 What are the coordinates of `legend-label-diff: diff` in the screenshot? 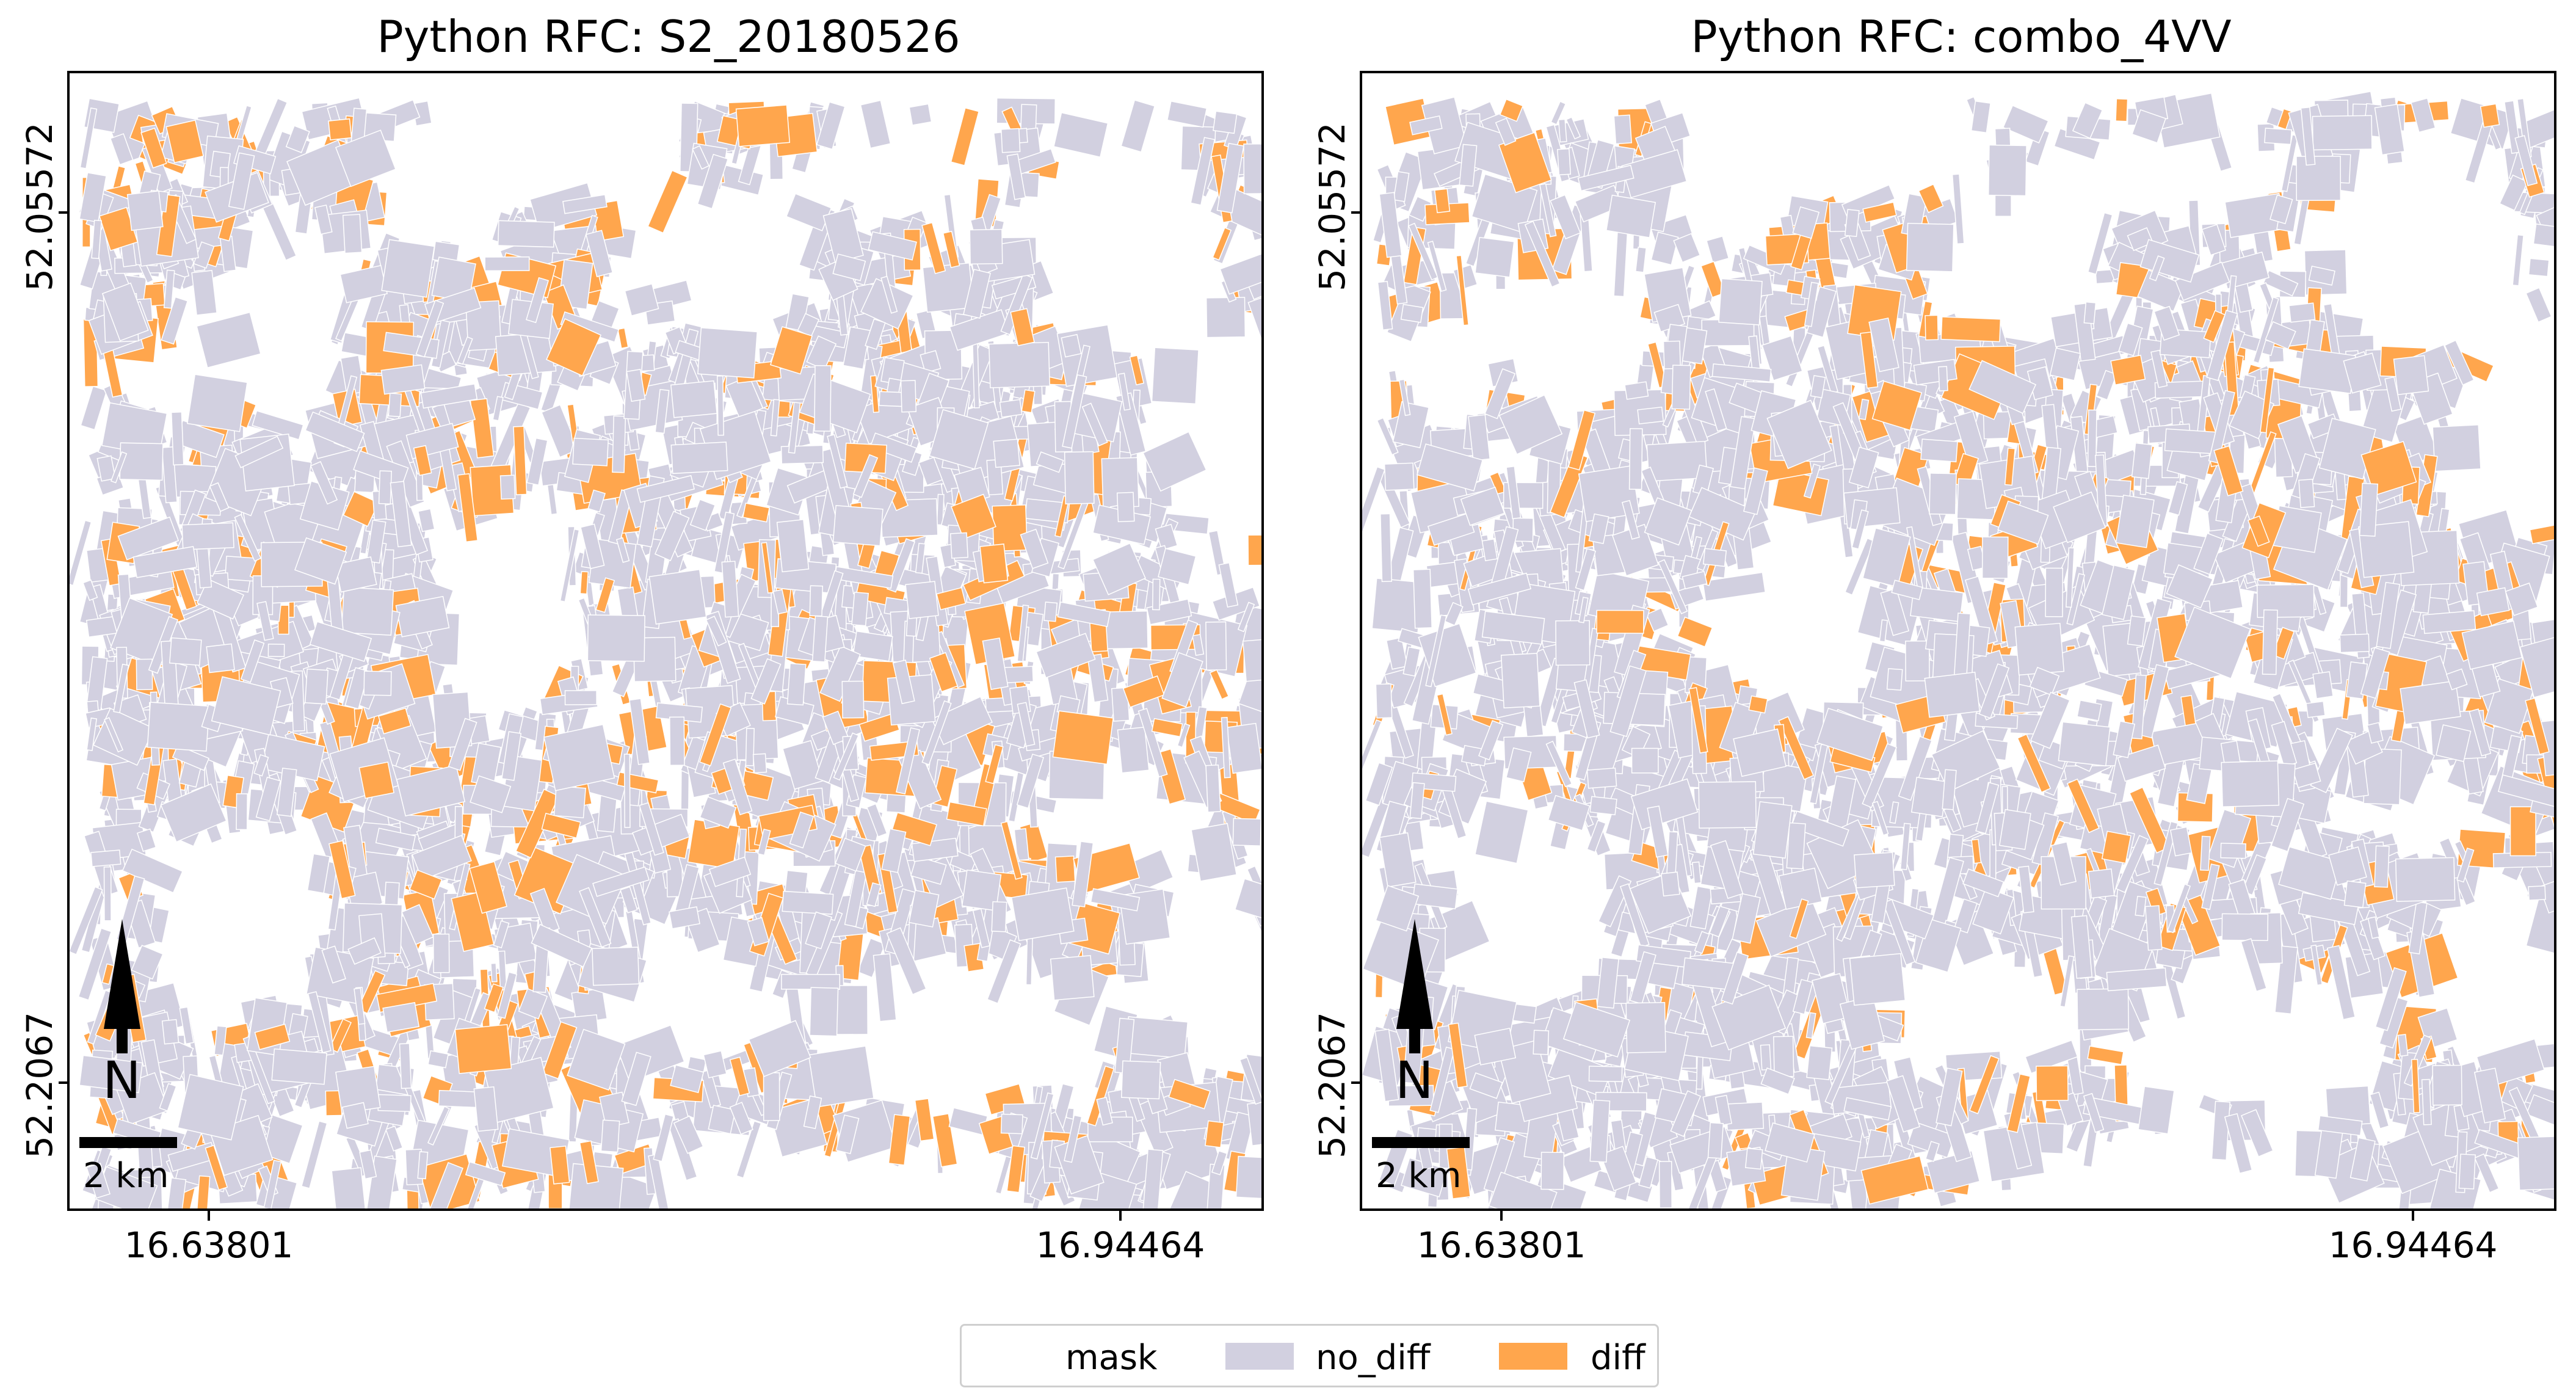 It's located at (1618, 1358).